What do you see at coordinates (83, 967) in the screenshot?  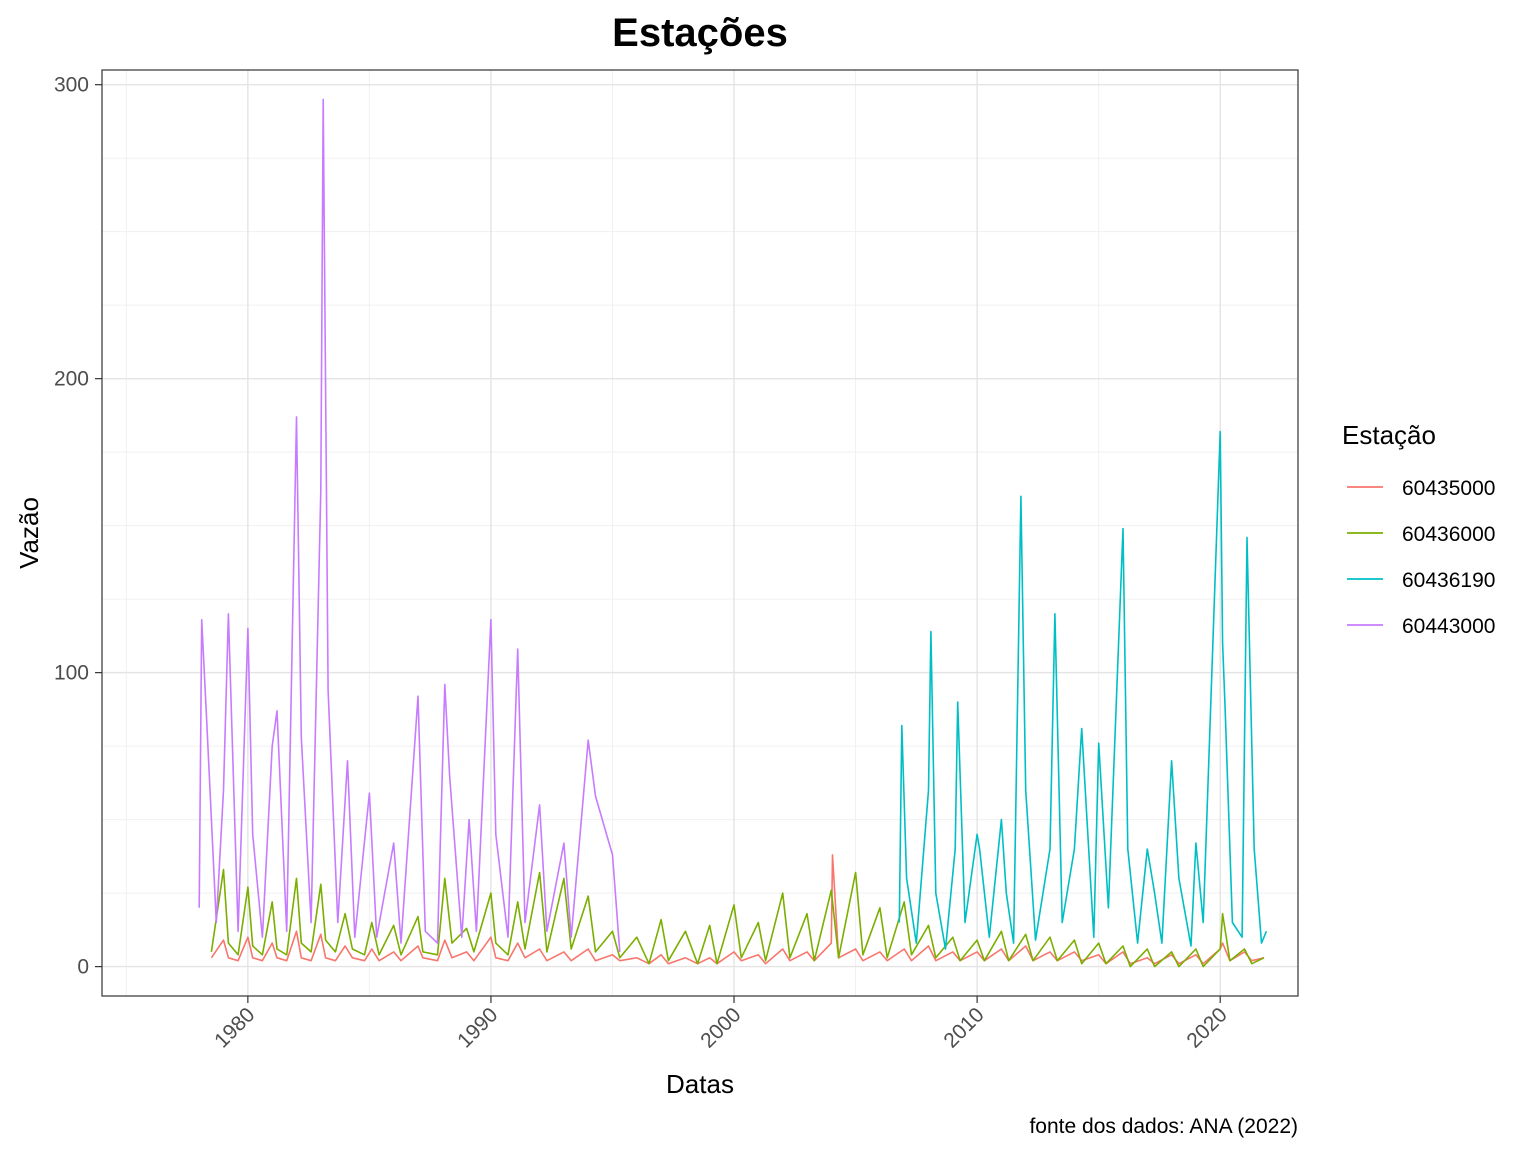 I see `y-tick-label: 0` at bounding box center [83, 967].